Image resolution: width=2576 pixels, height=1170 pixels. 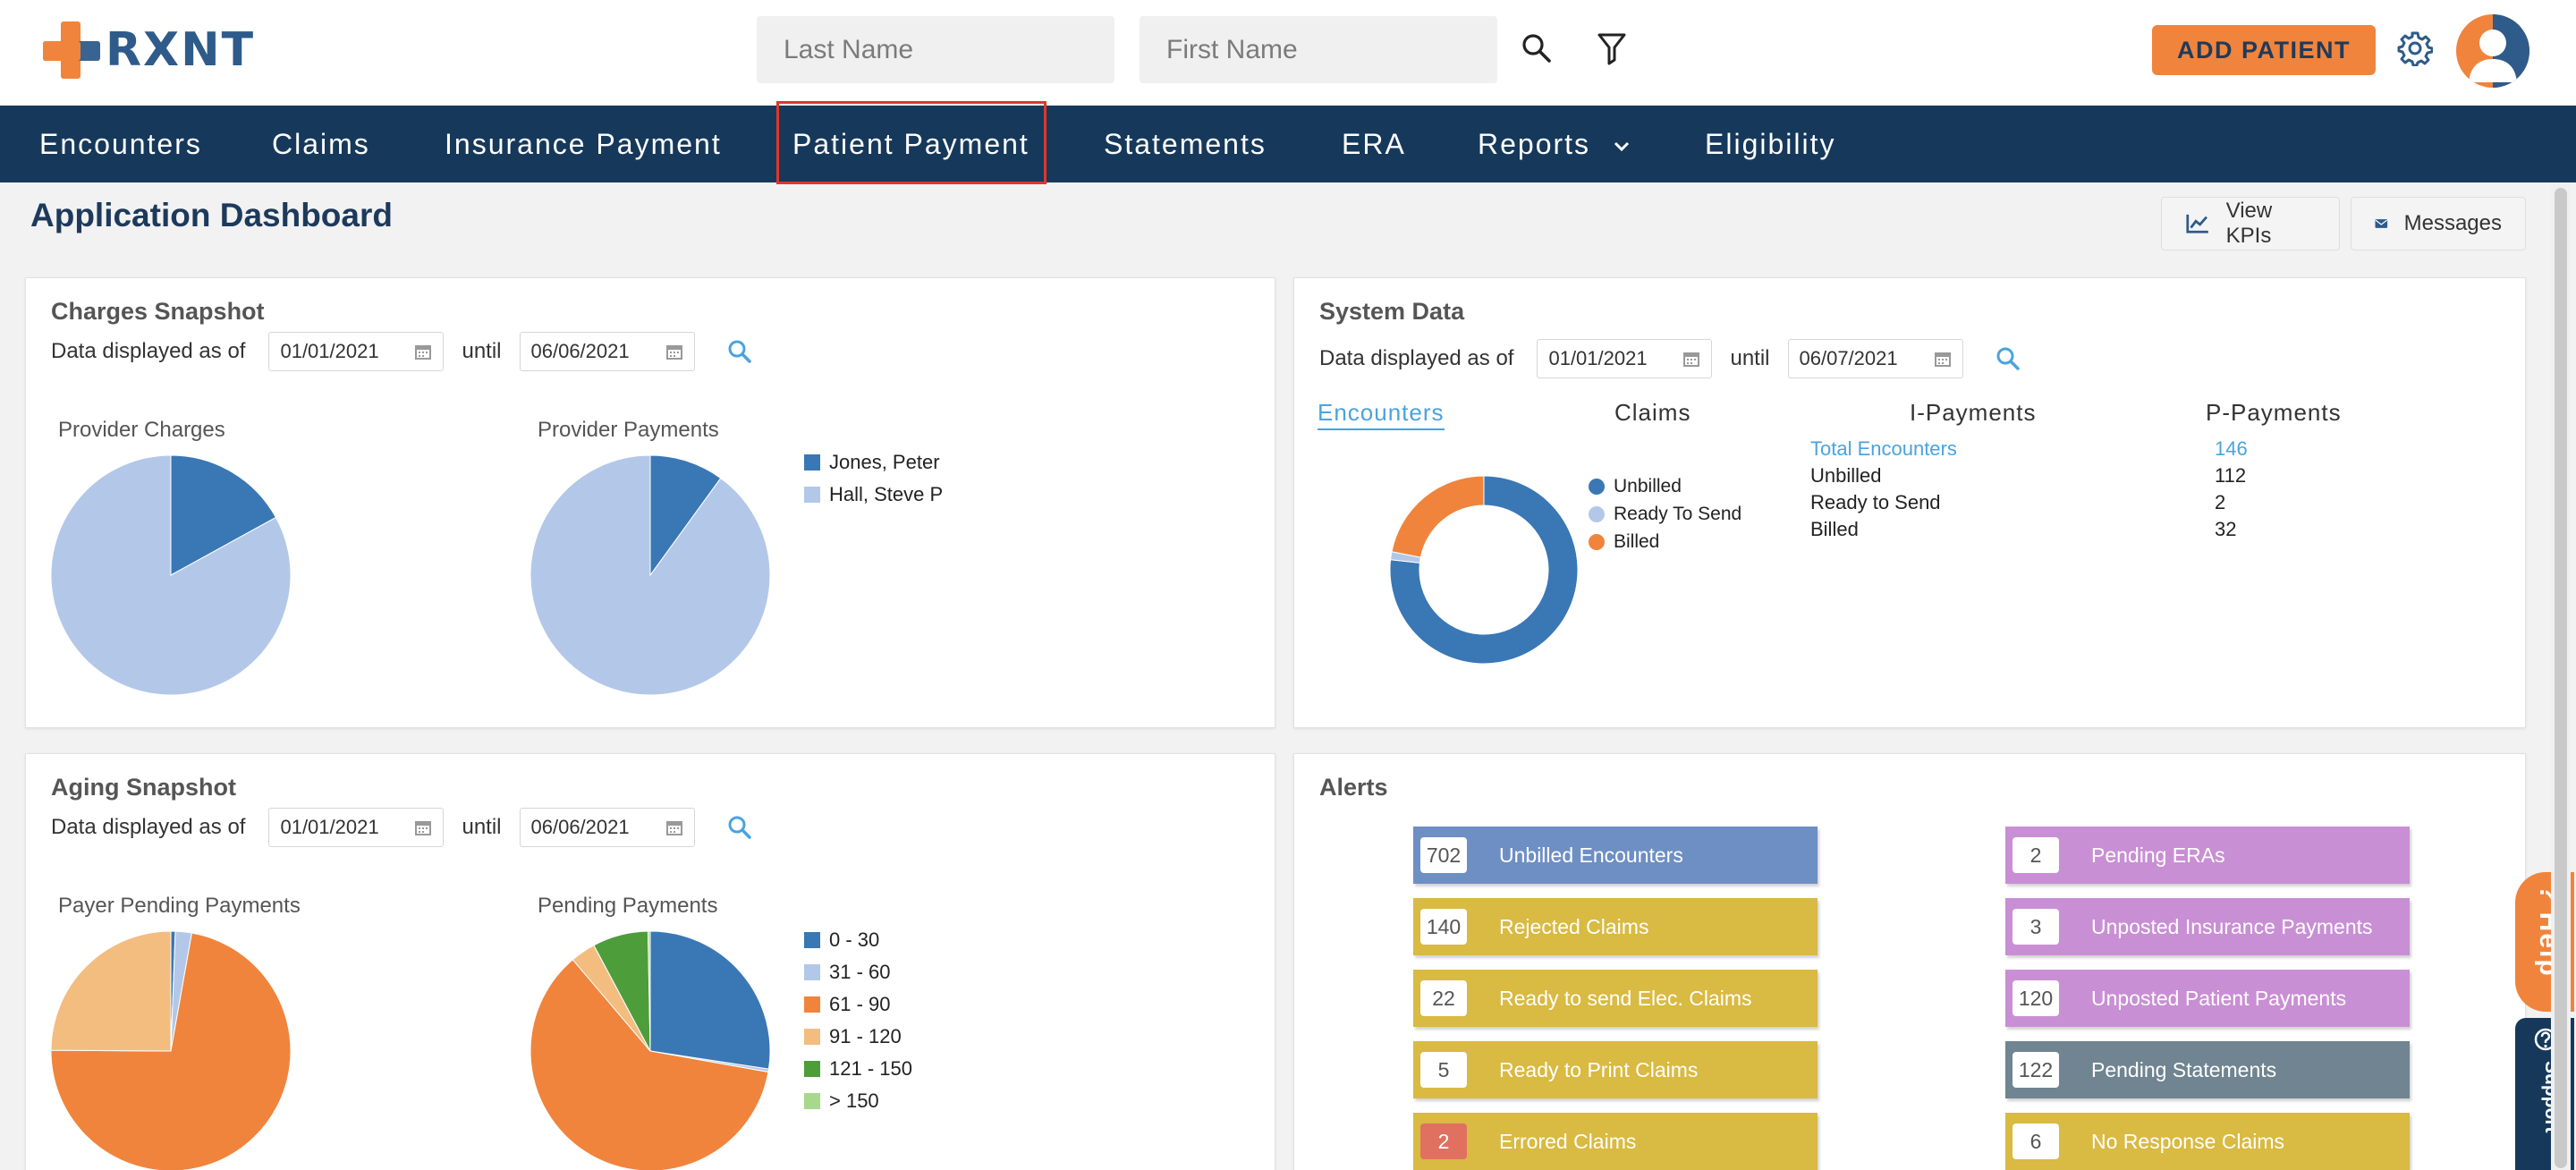 What do you see at coordinates (1443, 855) in the screenshot?
I see `alert-count-badge: 702` at bounding box center [1443, 855].